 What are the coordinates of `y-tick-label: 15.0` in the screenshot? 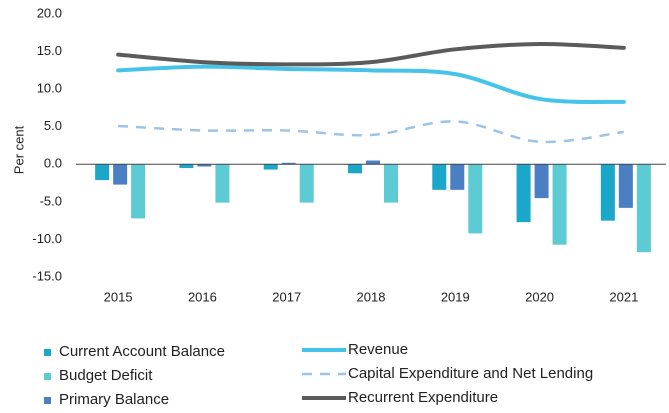 It's located at (49, 50).